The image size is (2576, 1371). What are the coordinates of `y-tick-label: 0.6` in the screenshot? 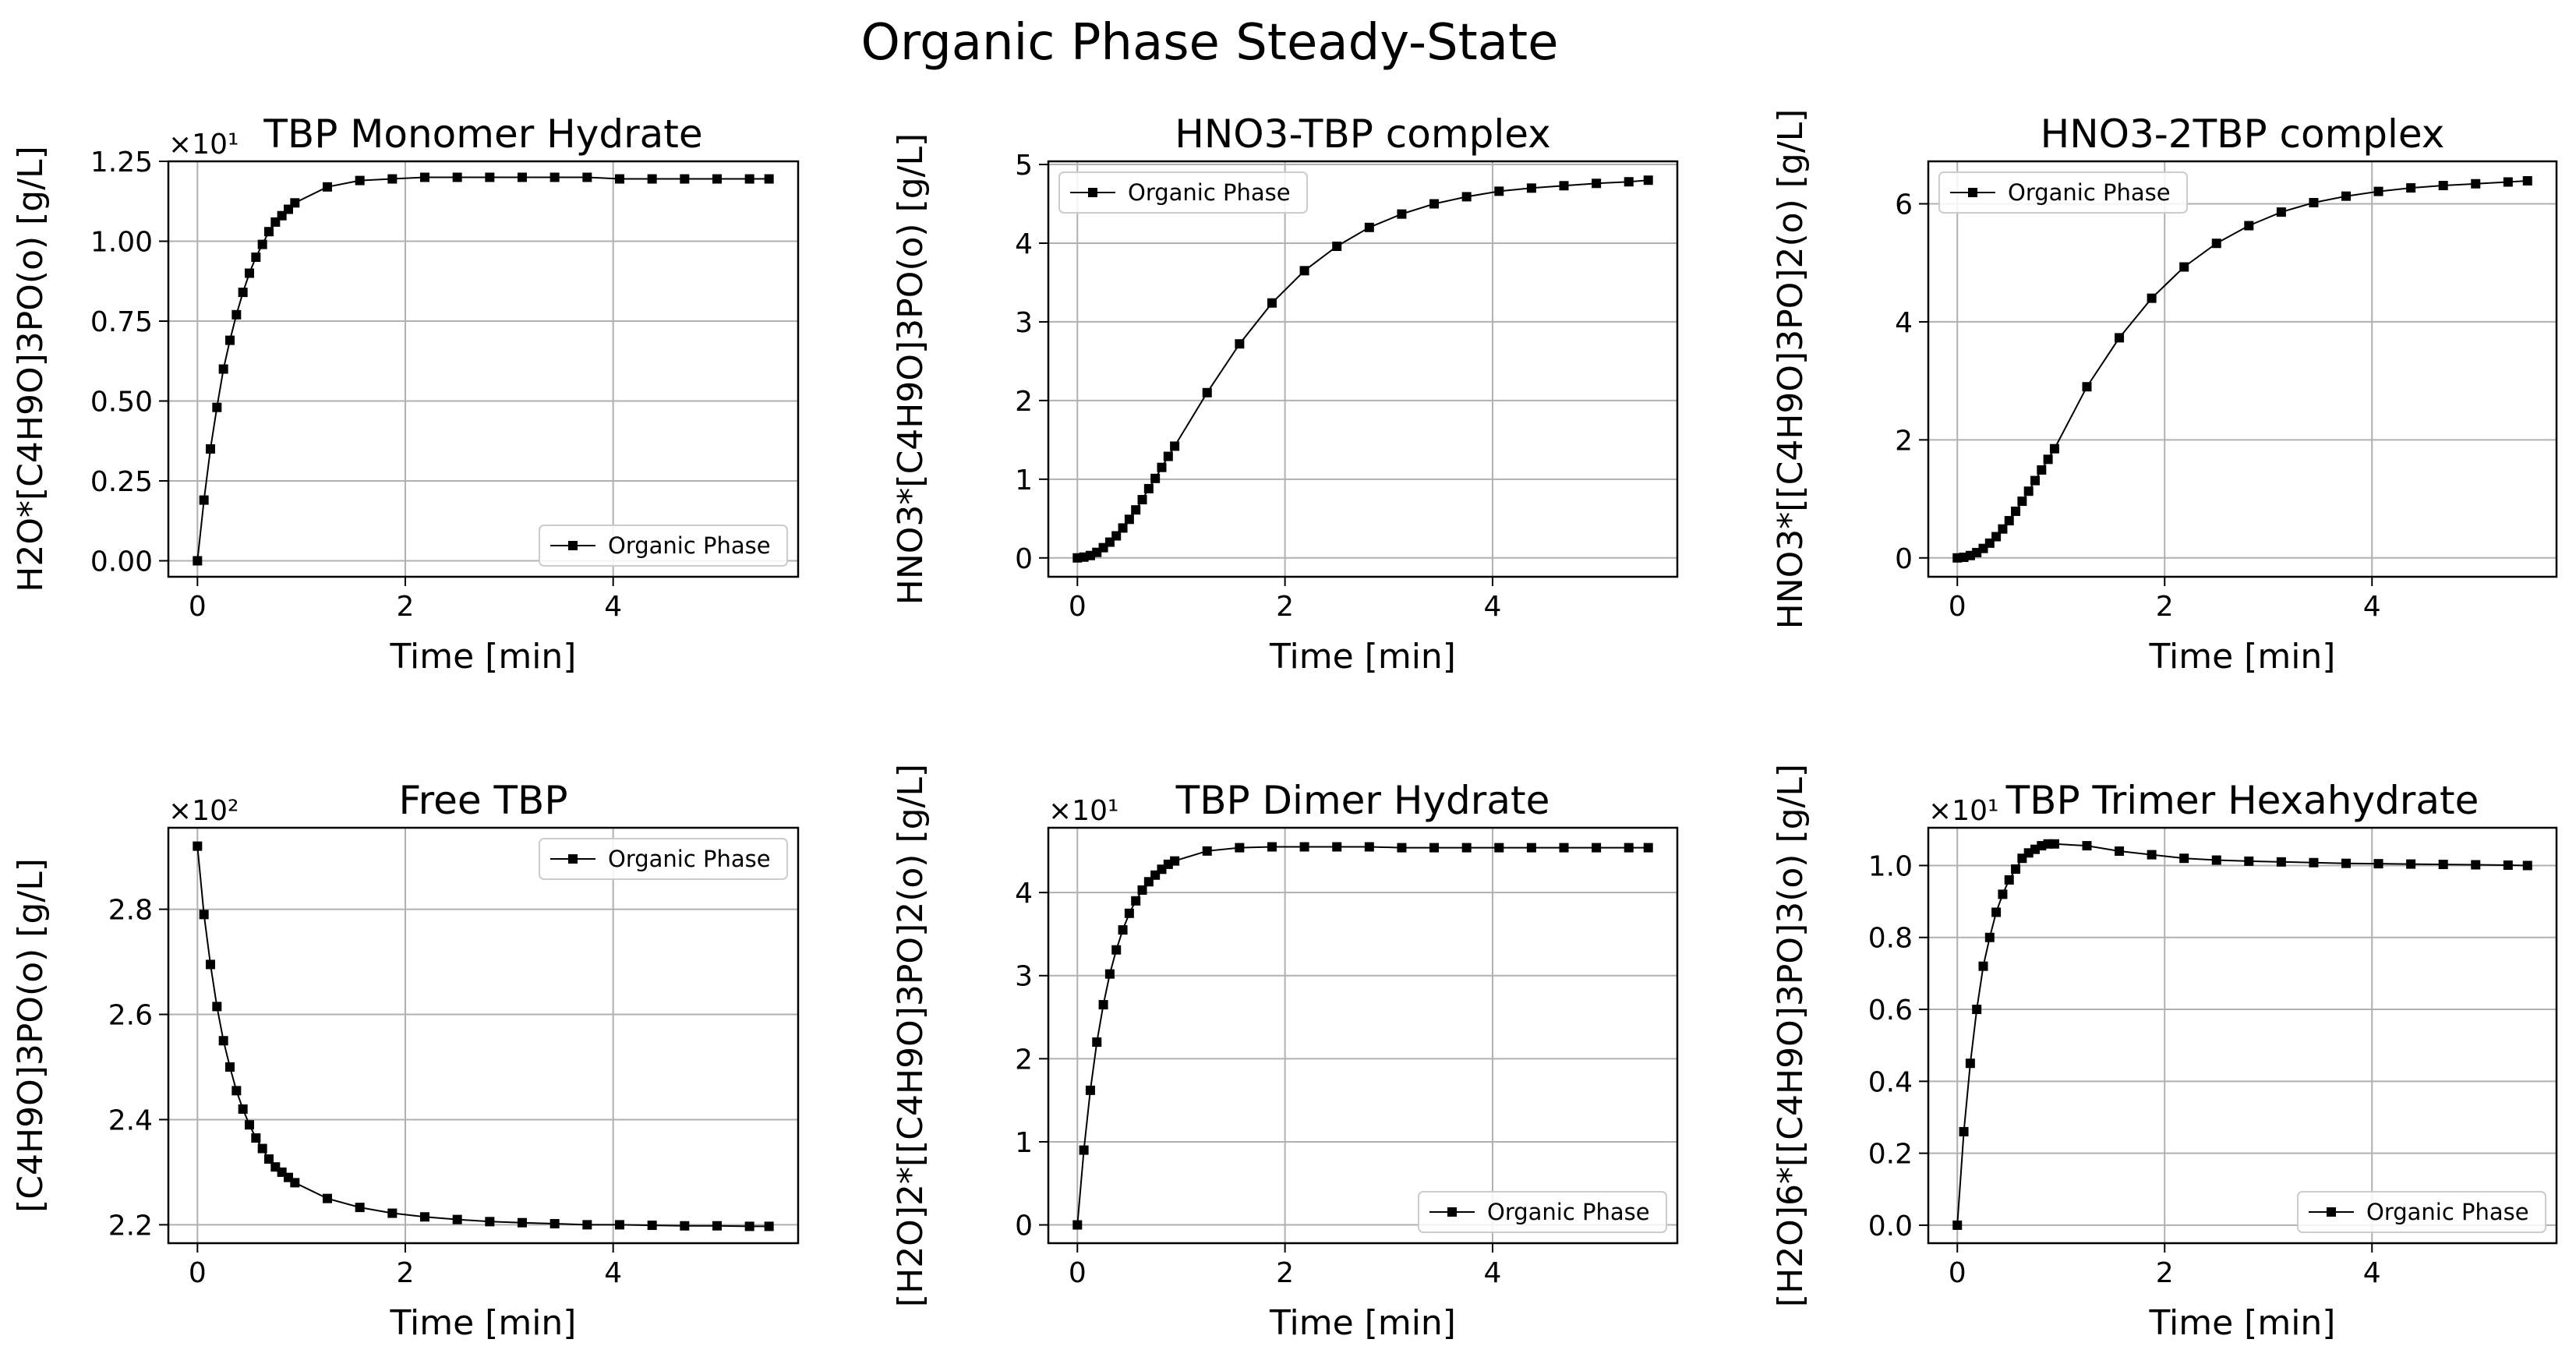 It's located at (1890, 1010).